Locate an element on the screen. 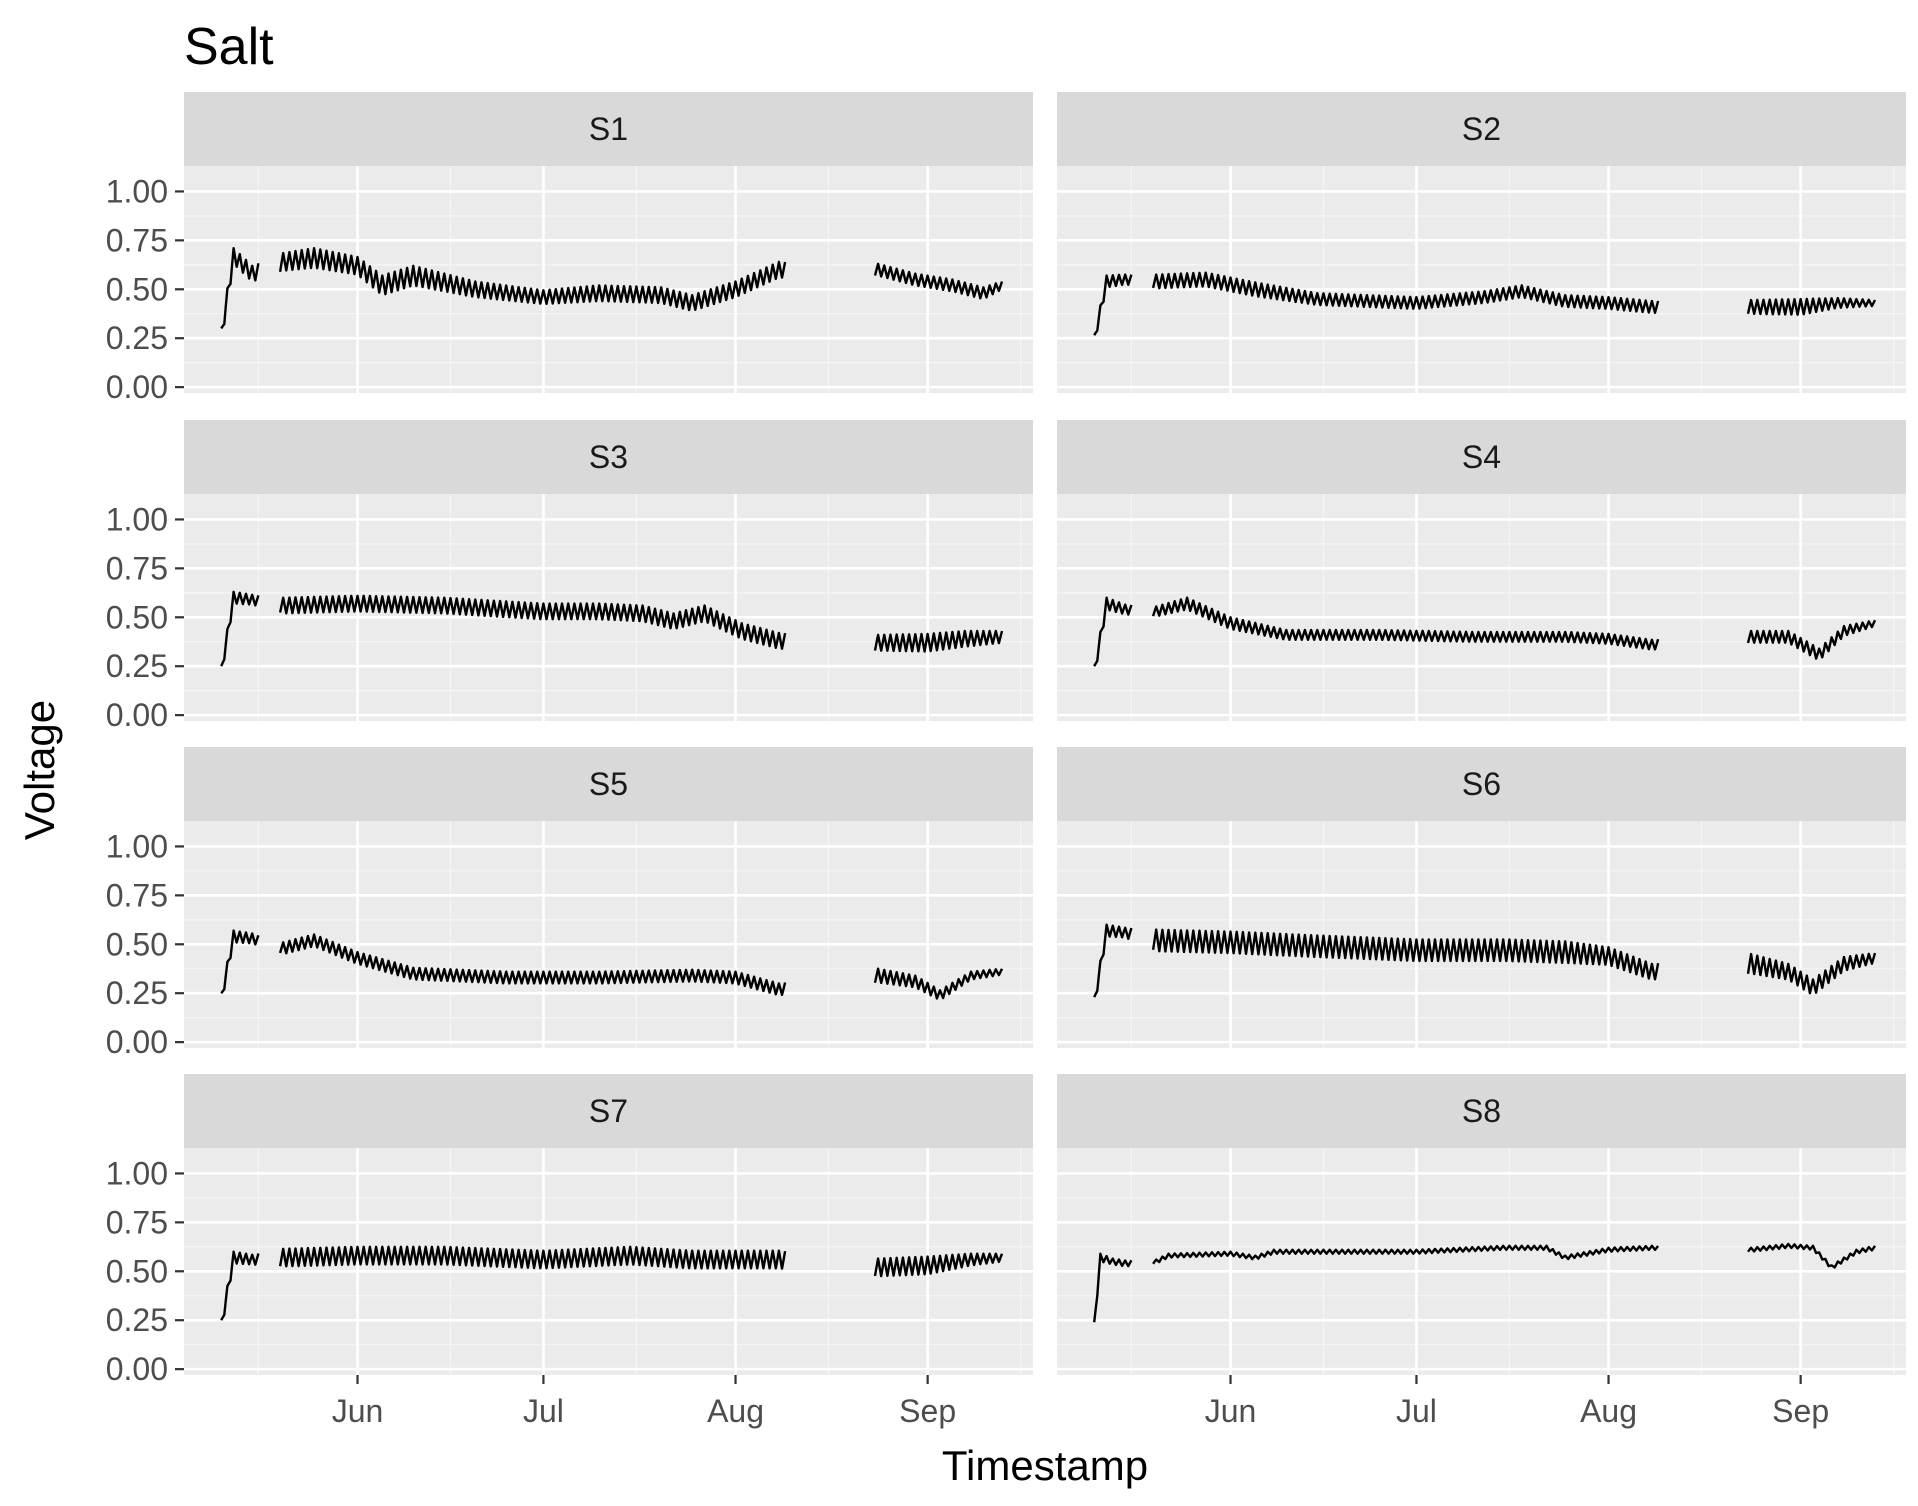 The height and width of the screenshot is (1506, 1918). x-axis-title: Timestamp is located at coordinates (1045, 1465).